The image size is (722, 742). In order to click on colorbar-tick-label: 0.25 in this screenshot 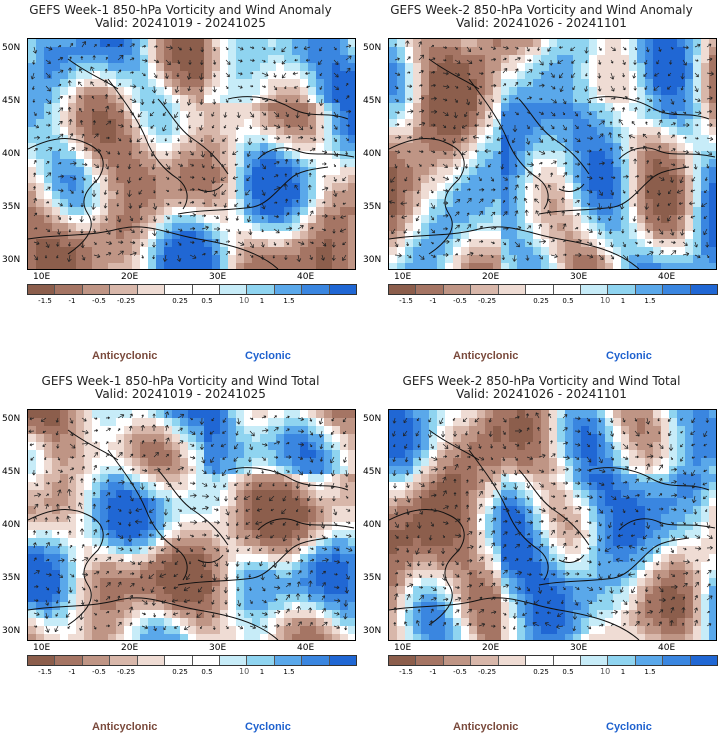, I will do `click(180, 301)`.